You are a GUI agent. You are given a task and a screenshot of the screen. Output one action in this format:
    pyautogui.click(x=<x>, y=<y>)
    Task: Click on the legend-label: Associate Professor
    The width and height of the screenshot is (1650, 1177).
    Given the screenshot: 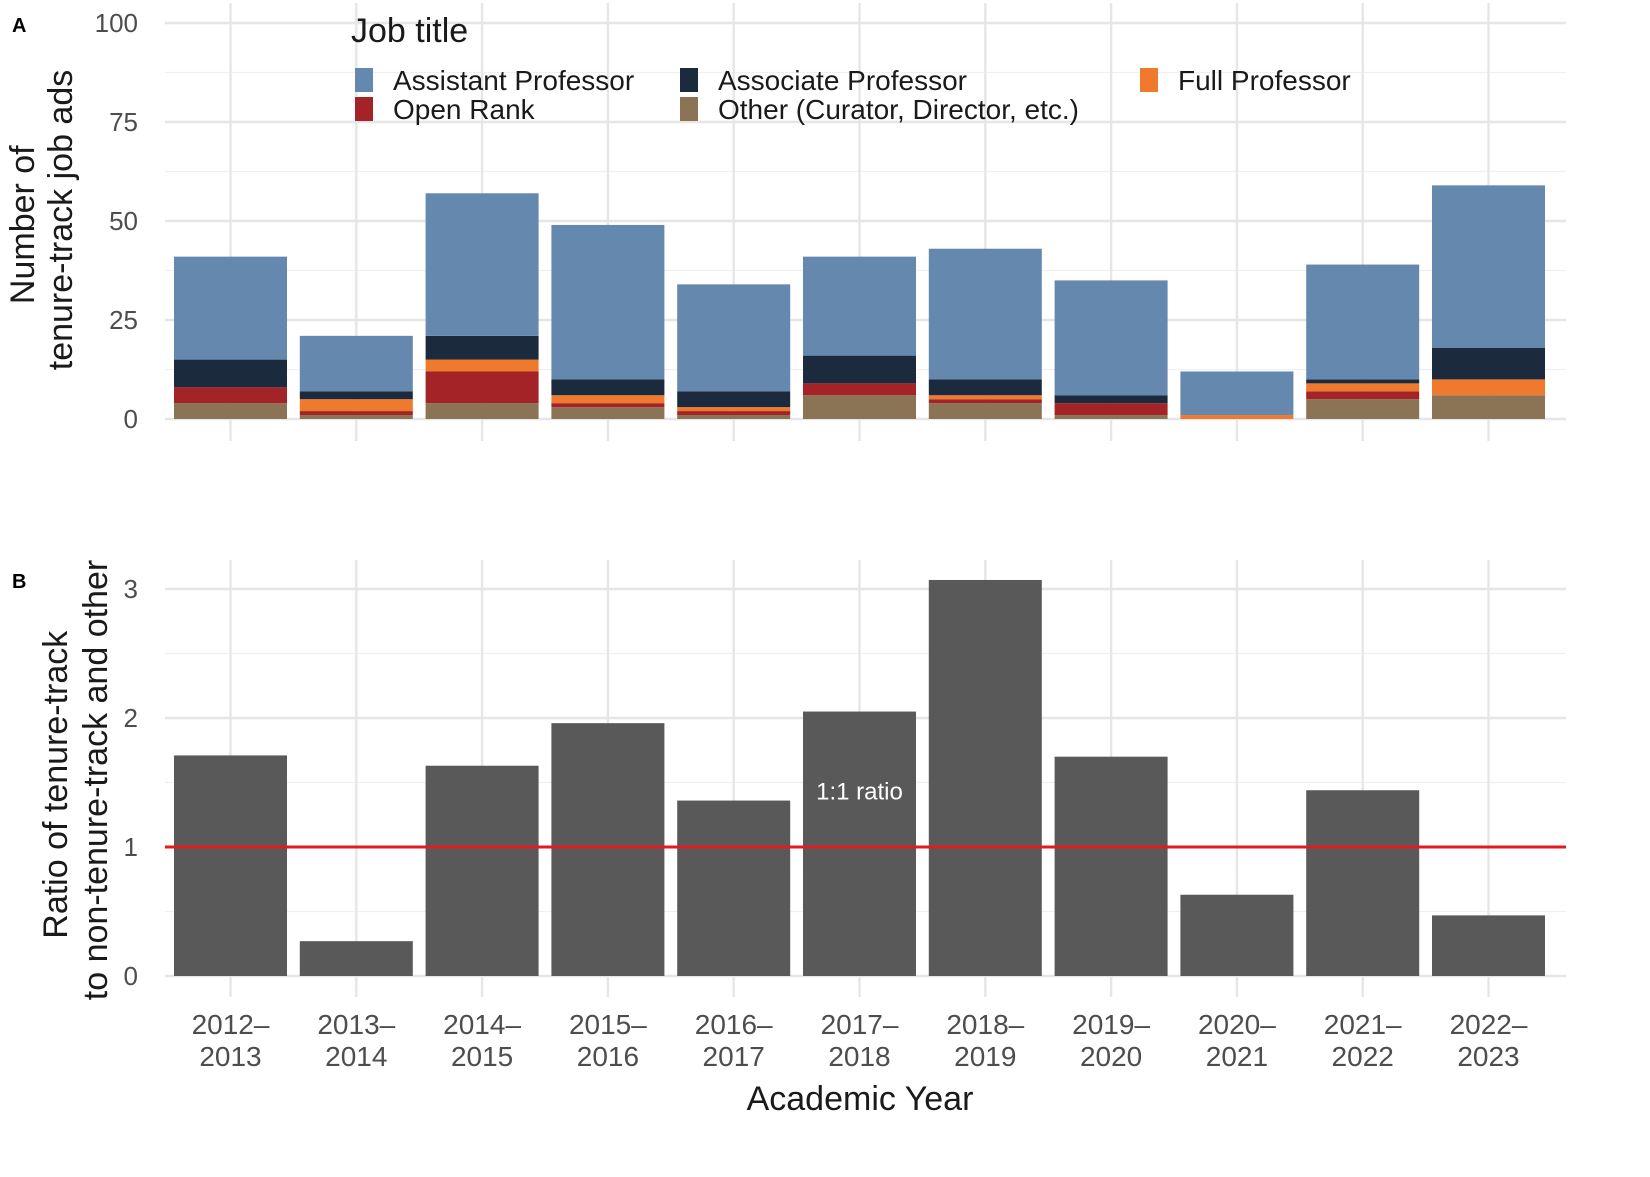 What is the action you would take?
    pyautogui.click(x=842, y=80)
    